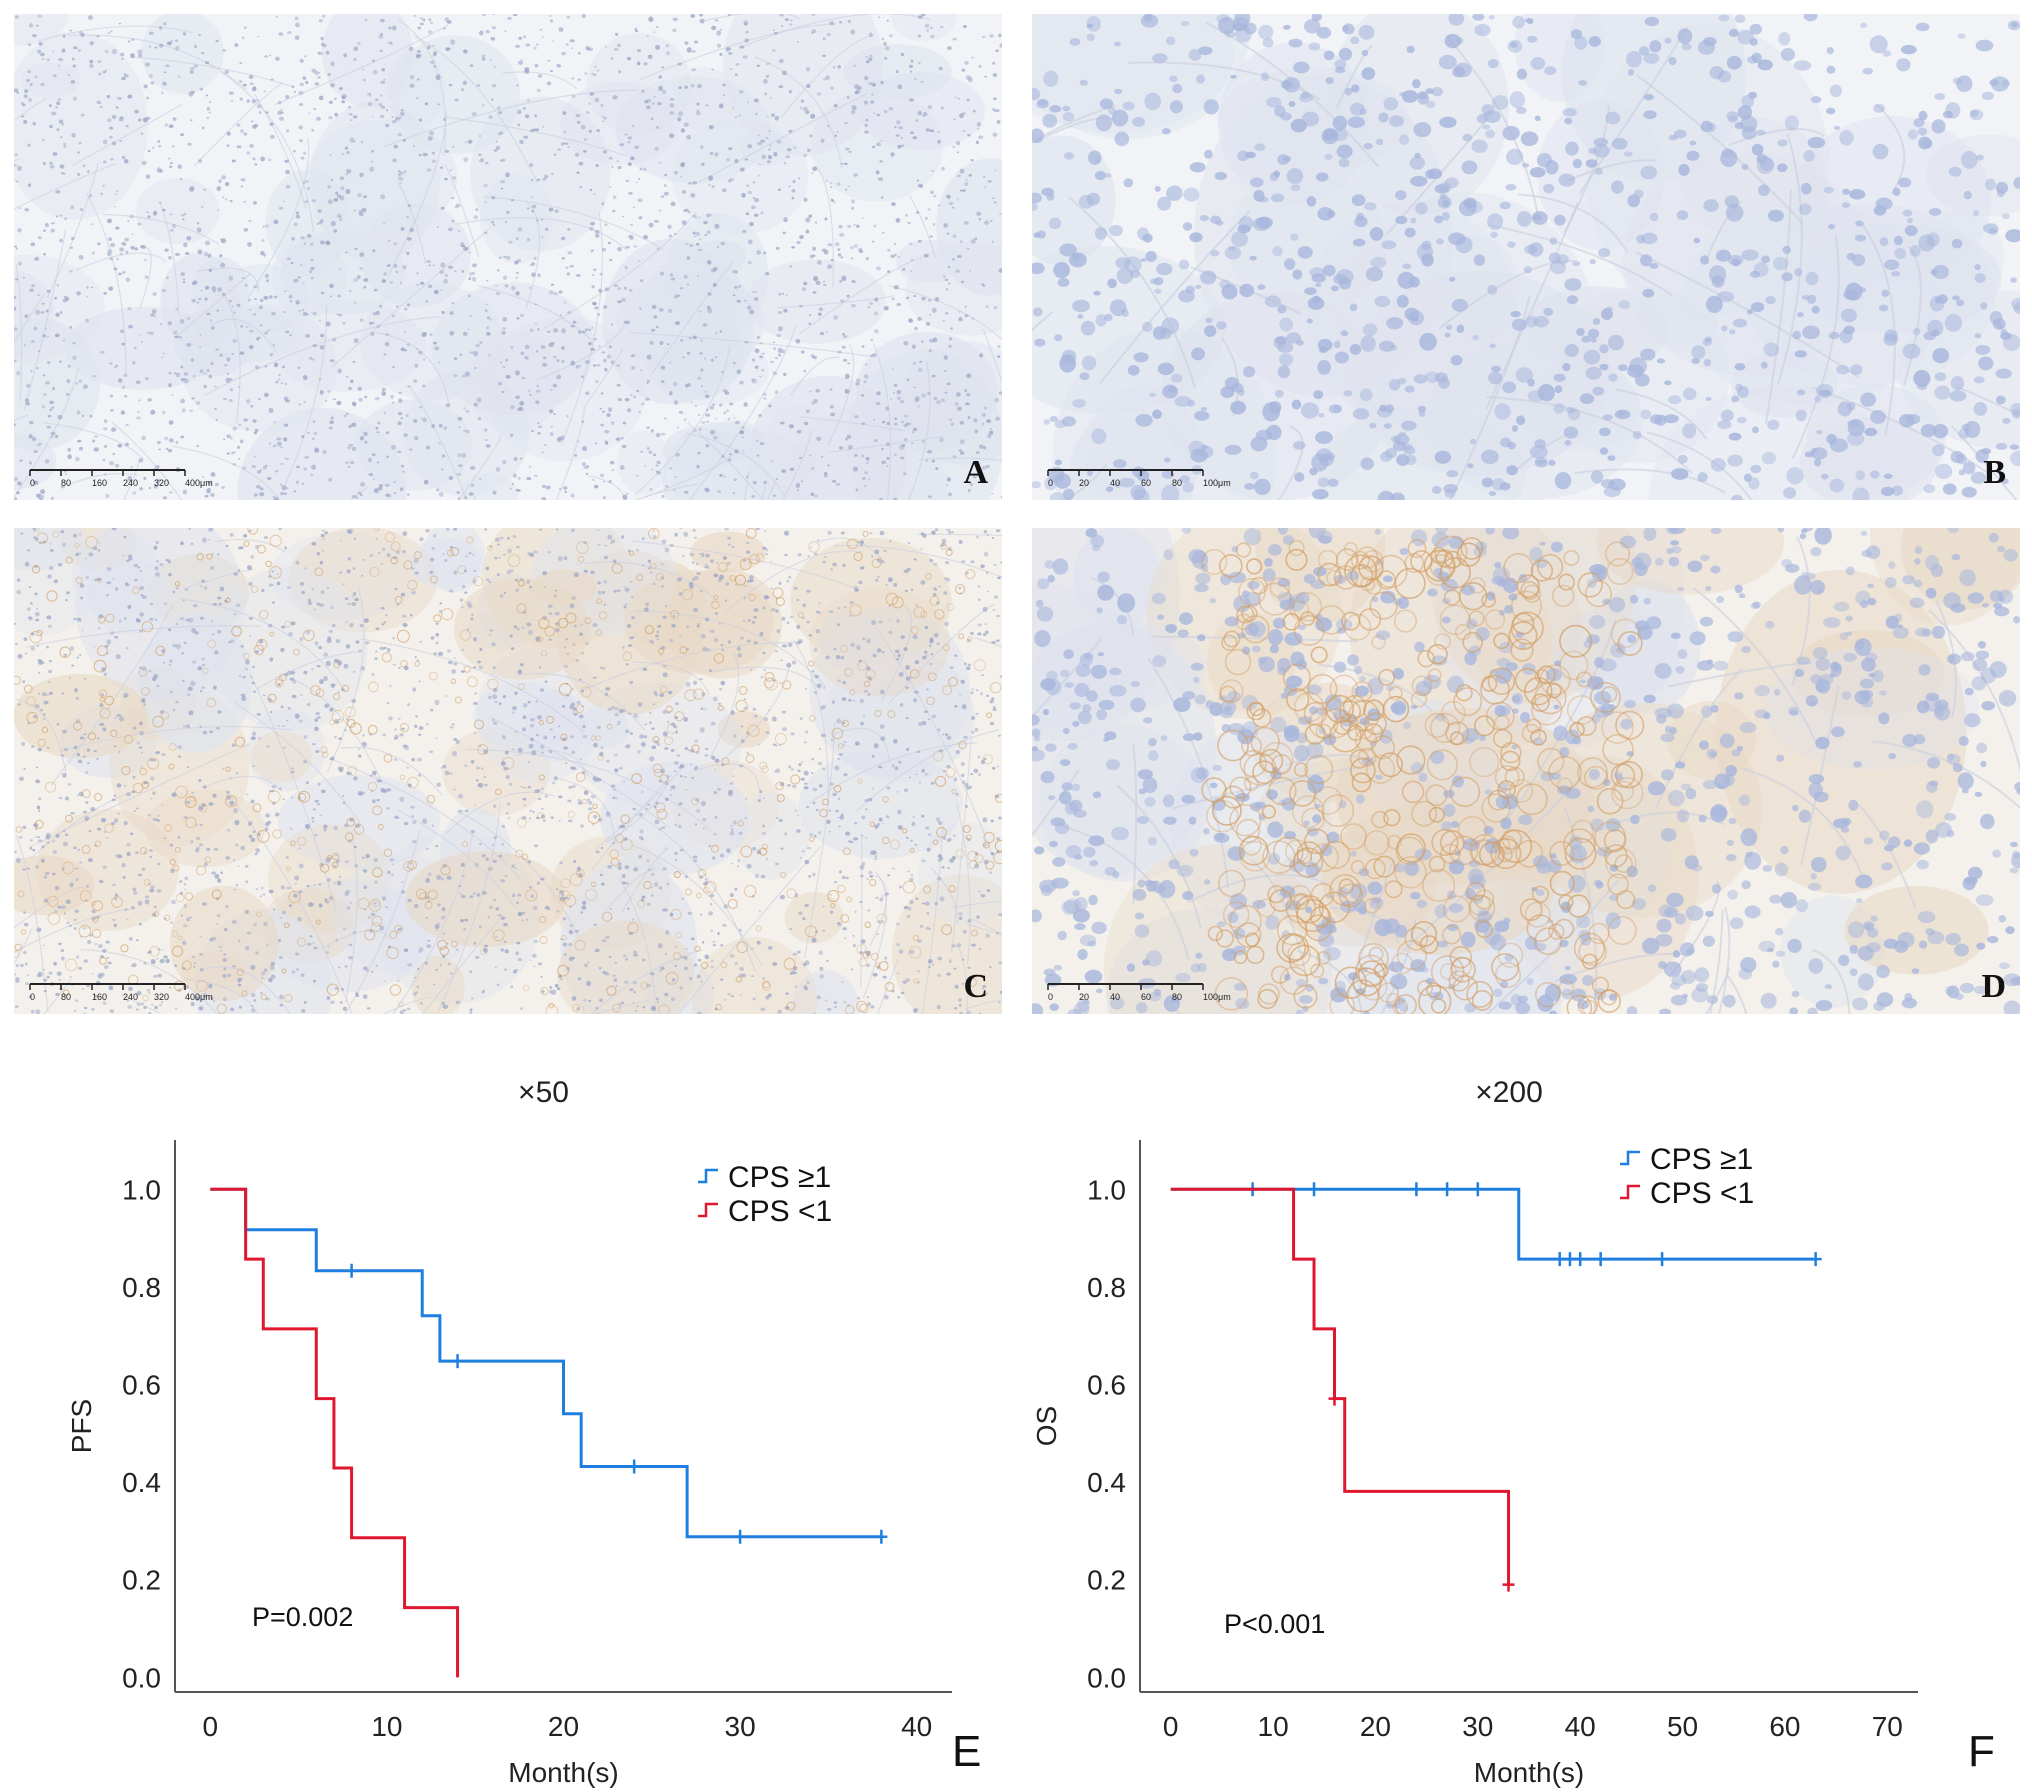 The width and height of the screenshot is (2032, 1792). What do you see at coordinates (975, 472) in the screenshot?
I see `panel-letter-a: A` at bounding box center [975, 472].